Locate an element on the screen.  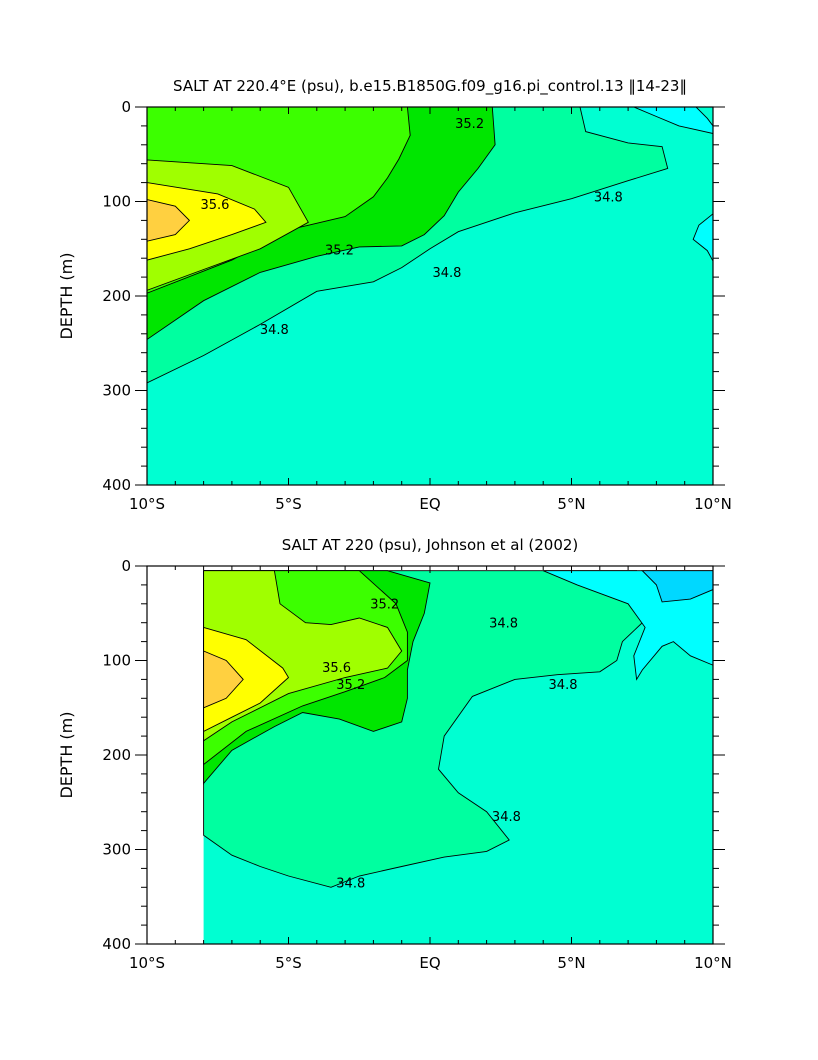
chart-title: SALT AT 220 (psu), Johnson et al (2002) is located at coordinates (430, 545).